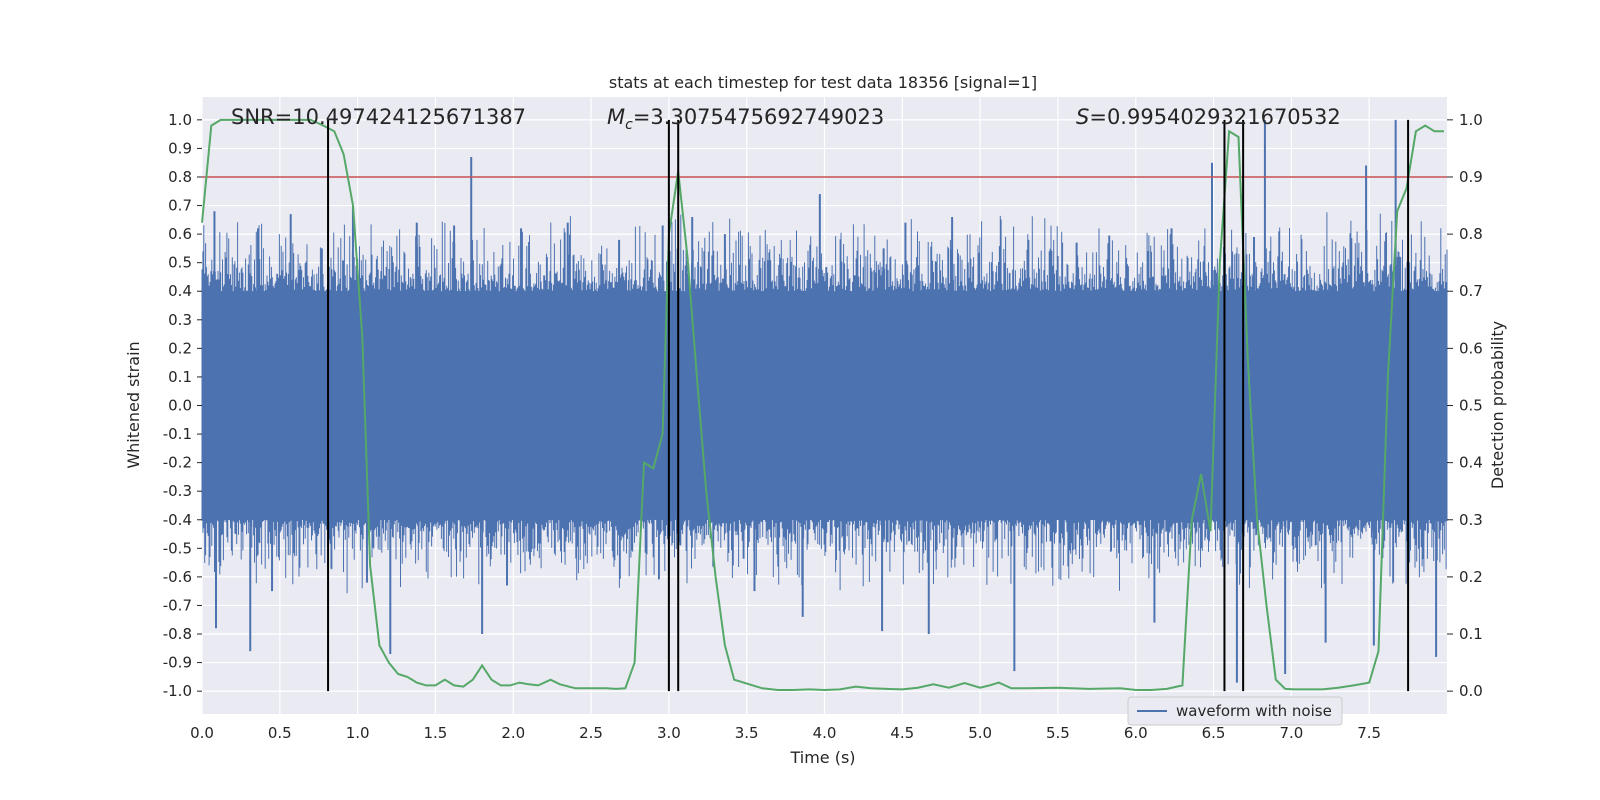 This screenshot has width=1600, height=800. What do you see at coordinates (1471, 120) in the screenshot?
I see `y-right-tick-label: 1.0` at bounding box center [1471, 120].